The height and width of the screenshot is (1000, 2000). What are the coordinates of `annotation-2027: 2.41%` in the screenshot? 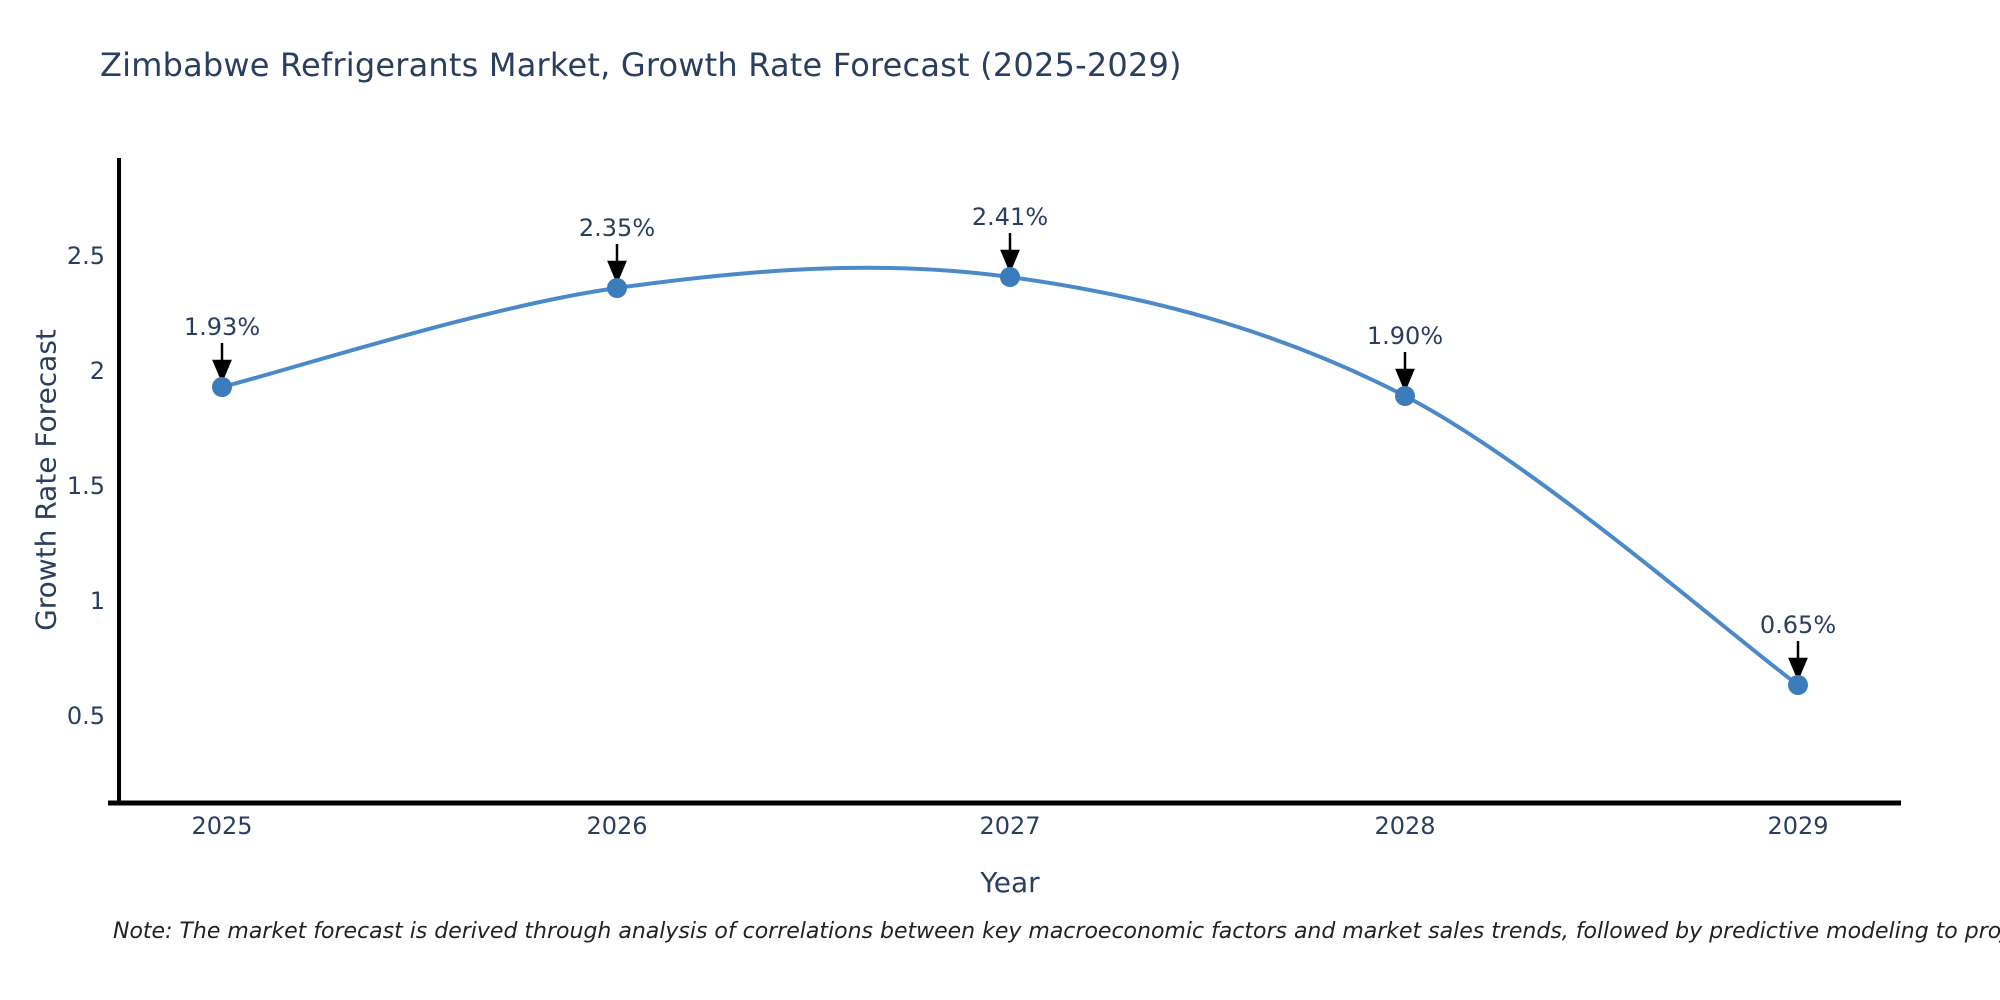 It's located at (1010, 217).